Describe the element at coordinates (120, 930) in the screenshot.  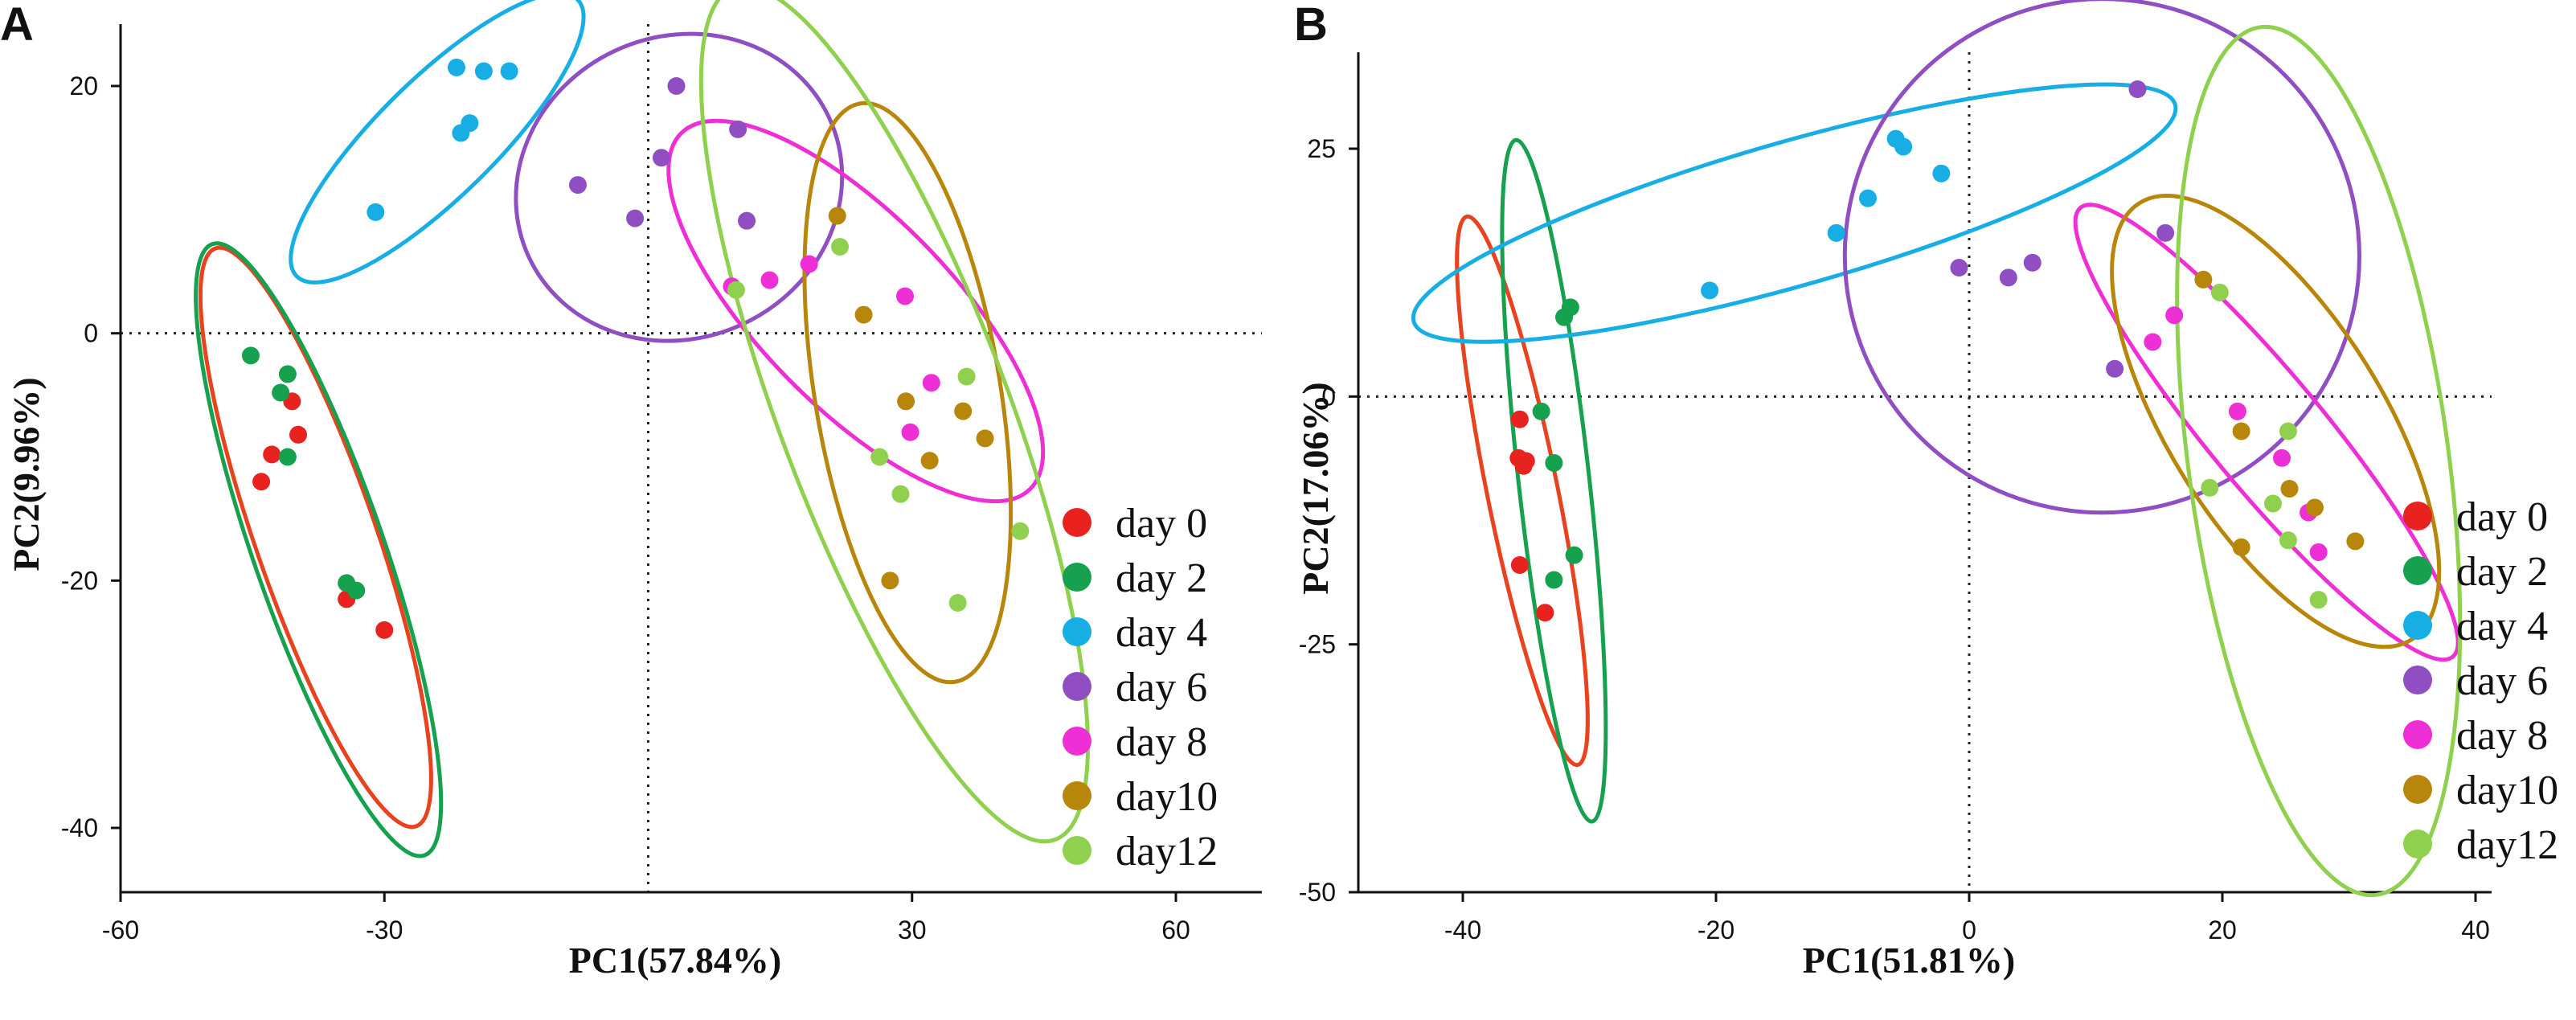
I see `x-tick-label: -60` at that location.